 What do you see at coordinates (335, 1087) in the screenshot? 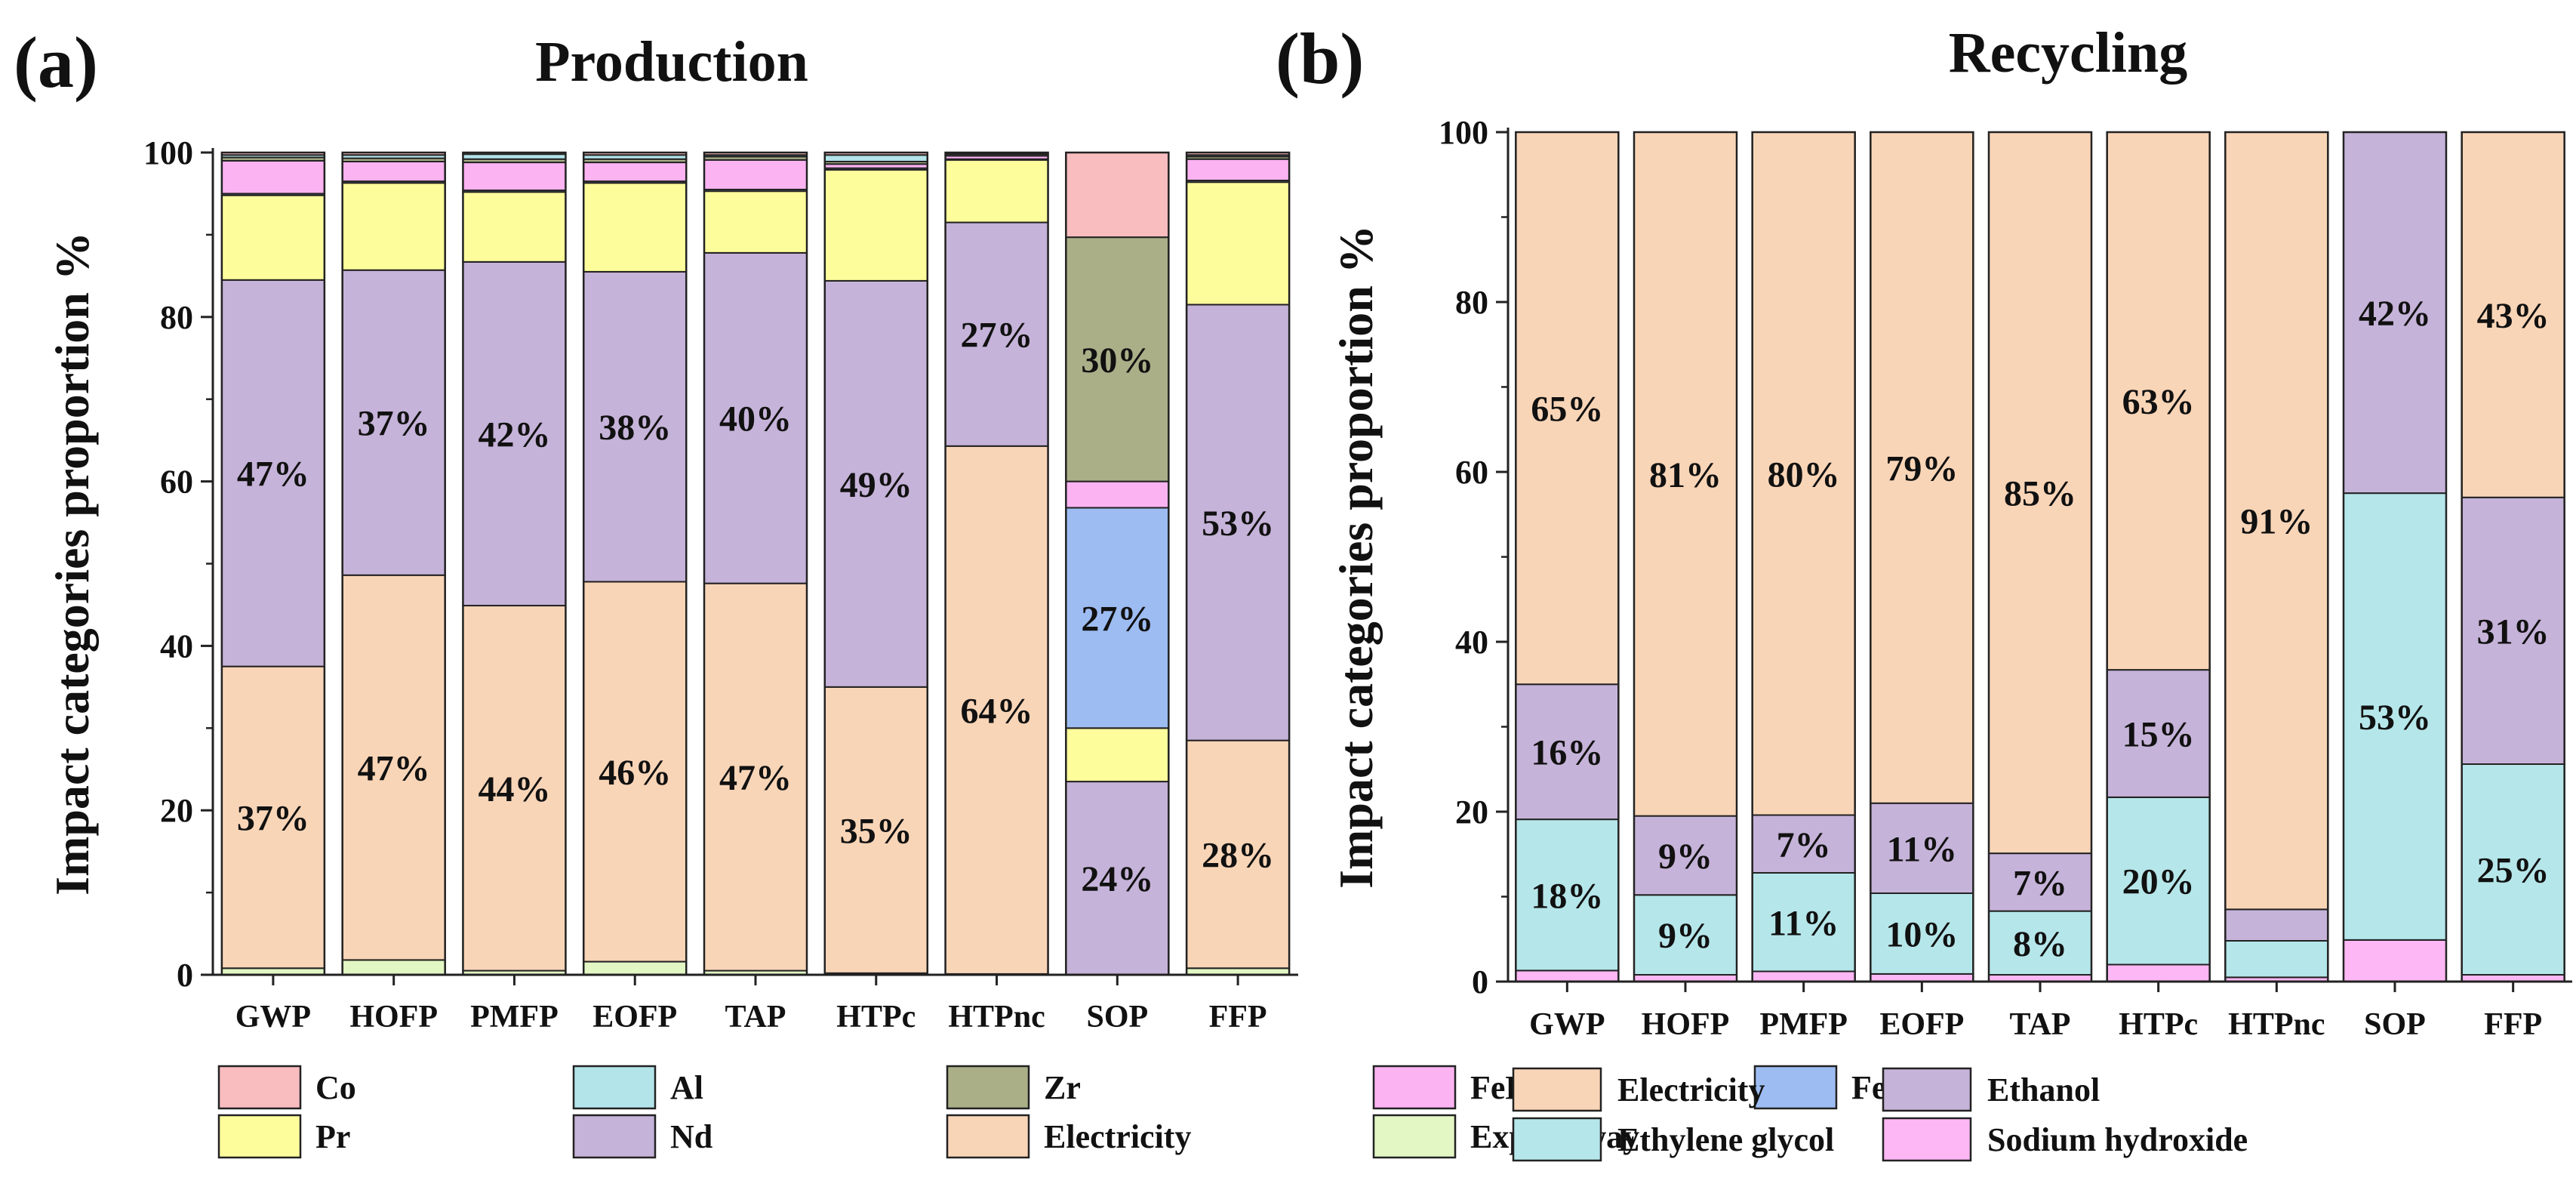
I see `legend-label: Co` at bounding box center [335, 1087].